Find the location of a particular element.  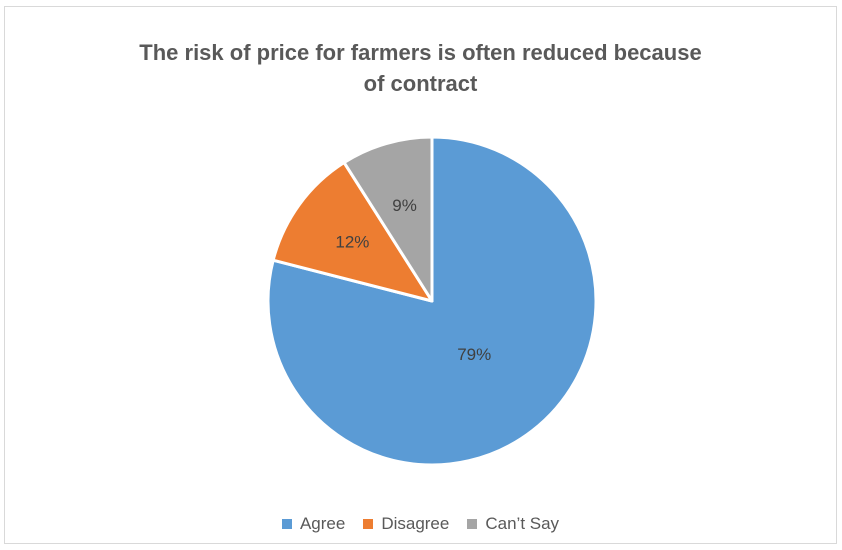

legend: Agree Disagree Can’t Say is located at coordinates (420, 524).